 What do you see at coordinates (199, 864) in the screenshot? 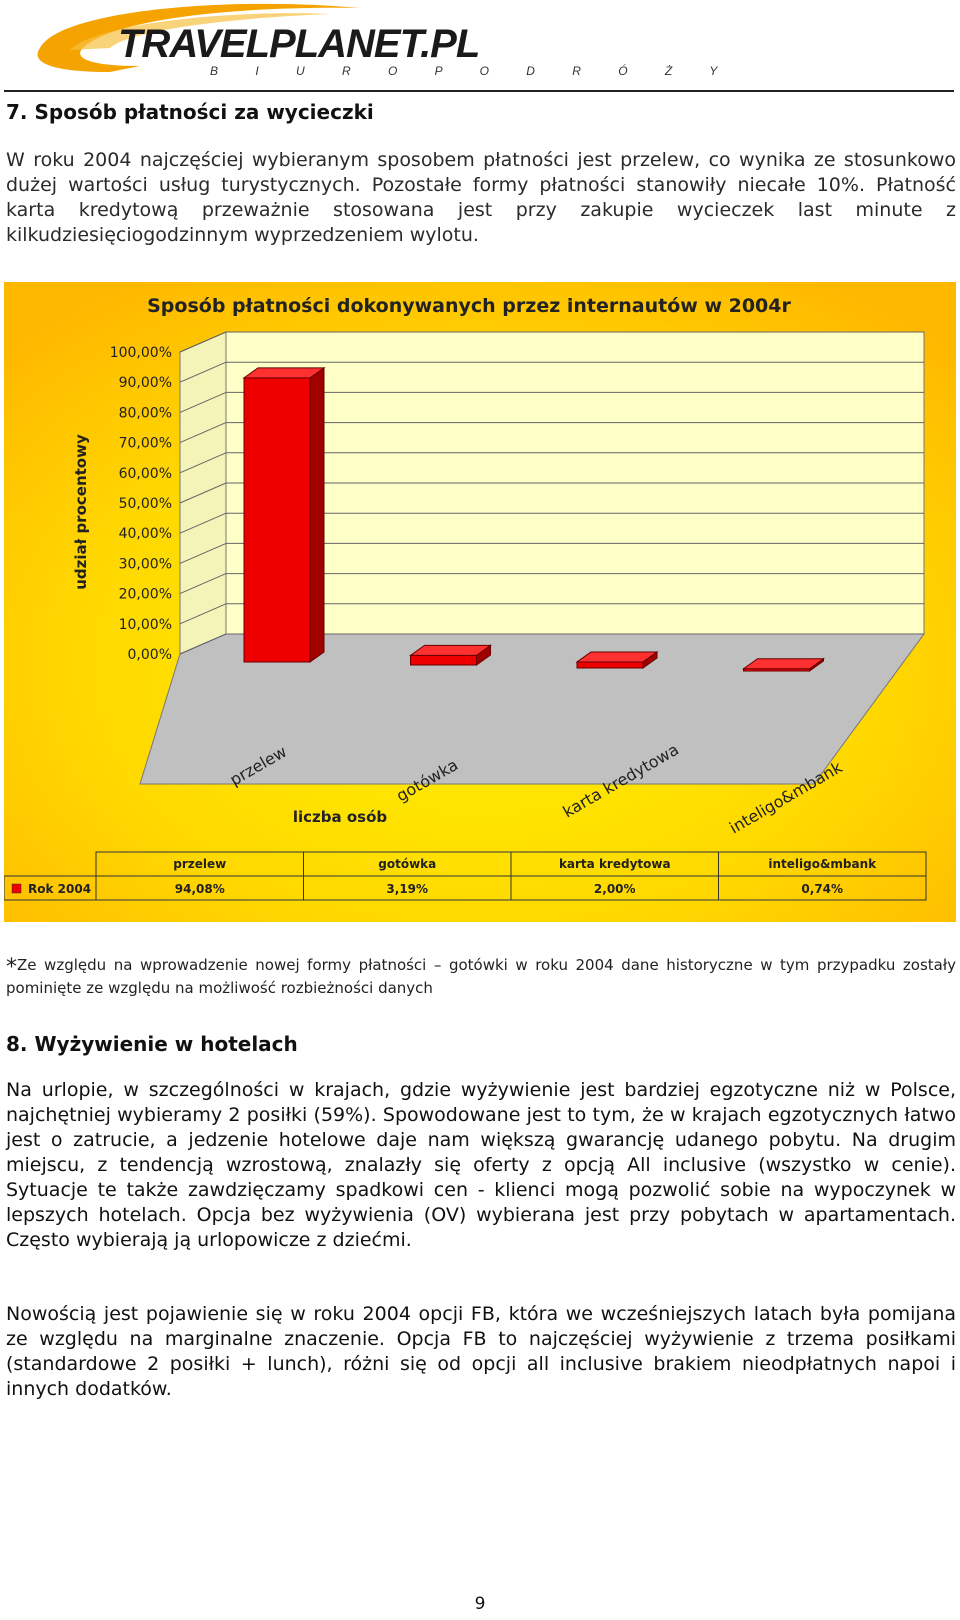
I see `chart-table-header: przelew` at bounding box center [199, 864].